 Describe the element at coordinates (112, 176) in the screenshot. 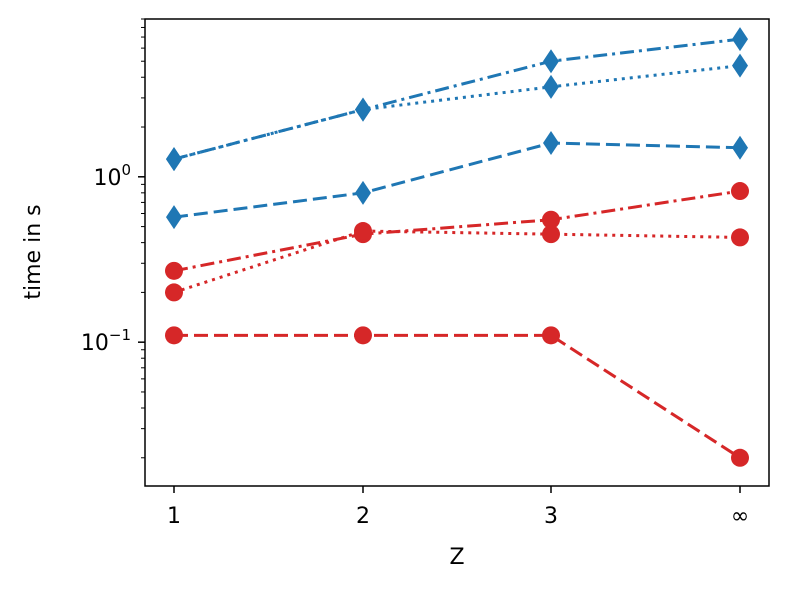

I see `y-tick-label: 10⁰` at that location.